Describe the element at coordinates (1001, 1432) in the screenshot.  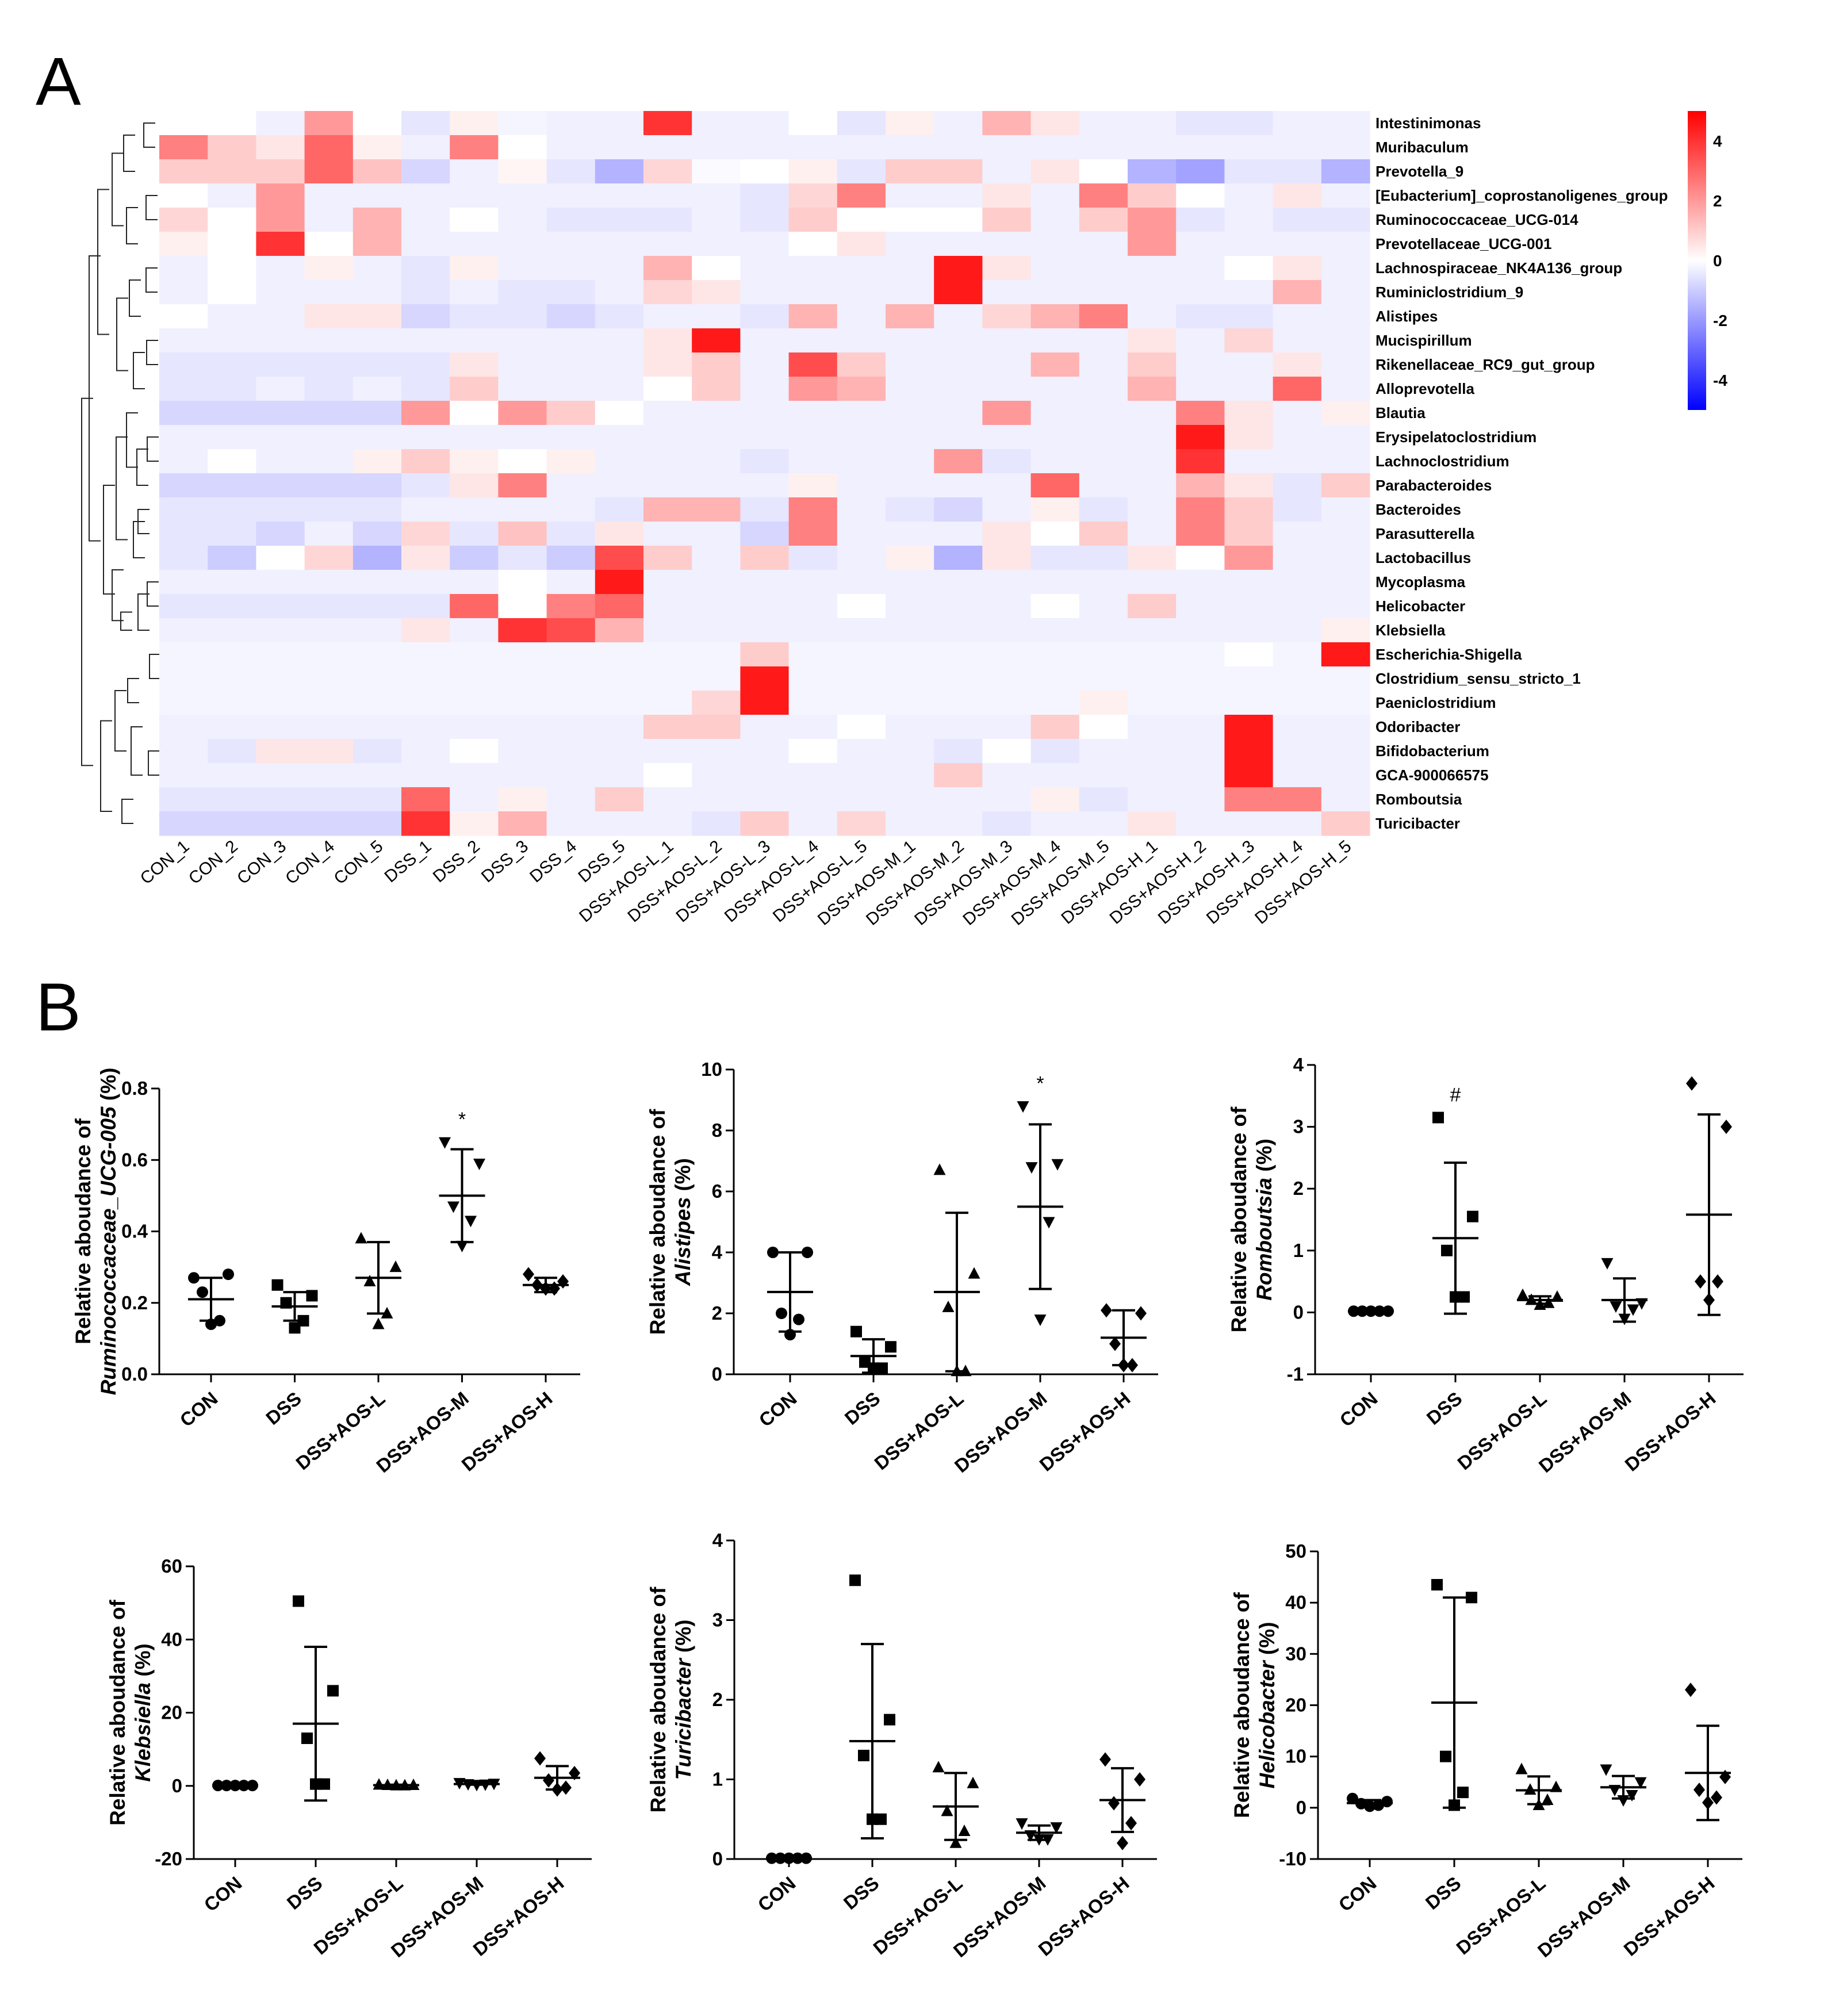
I see `x-category-label: DSS+AOS-M` at that location.